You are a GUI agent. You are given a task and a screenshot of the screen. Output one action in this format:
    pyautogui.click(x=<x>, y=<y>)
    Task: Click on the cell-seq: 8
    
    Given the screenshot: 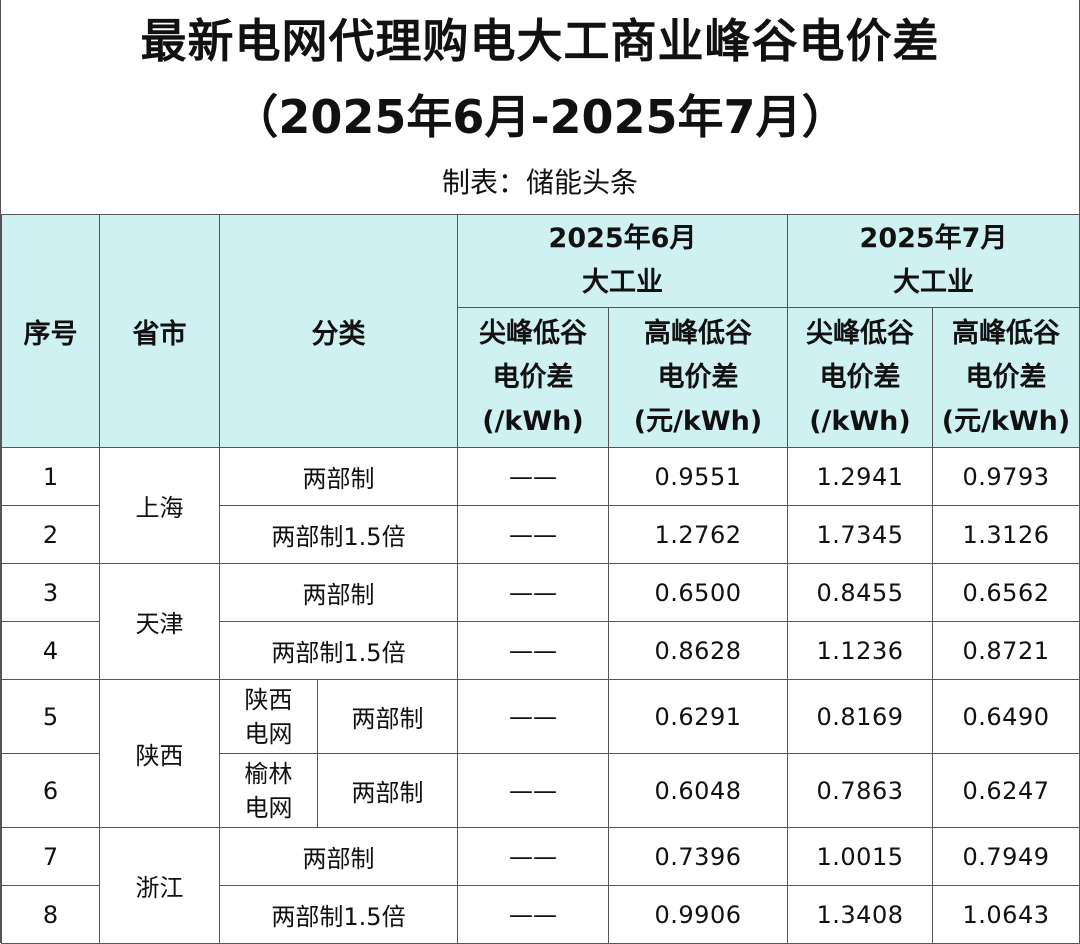 What is the action you would take?
    pyautogui.click(x=50, y=914)
    